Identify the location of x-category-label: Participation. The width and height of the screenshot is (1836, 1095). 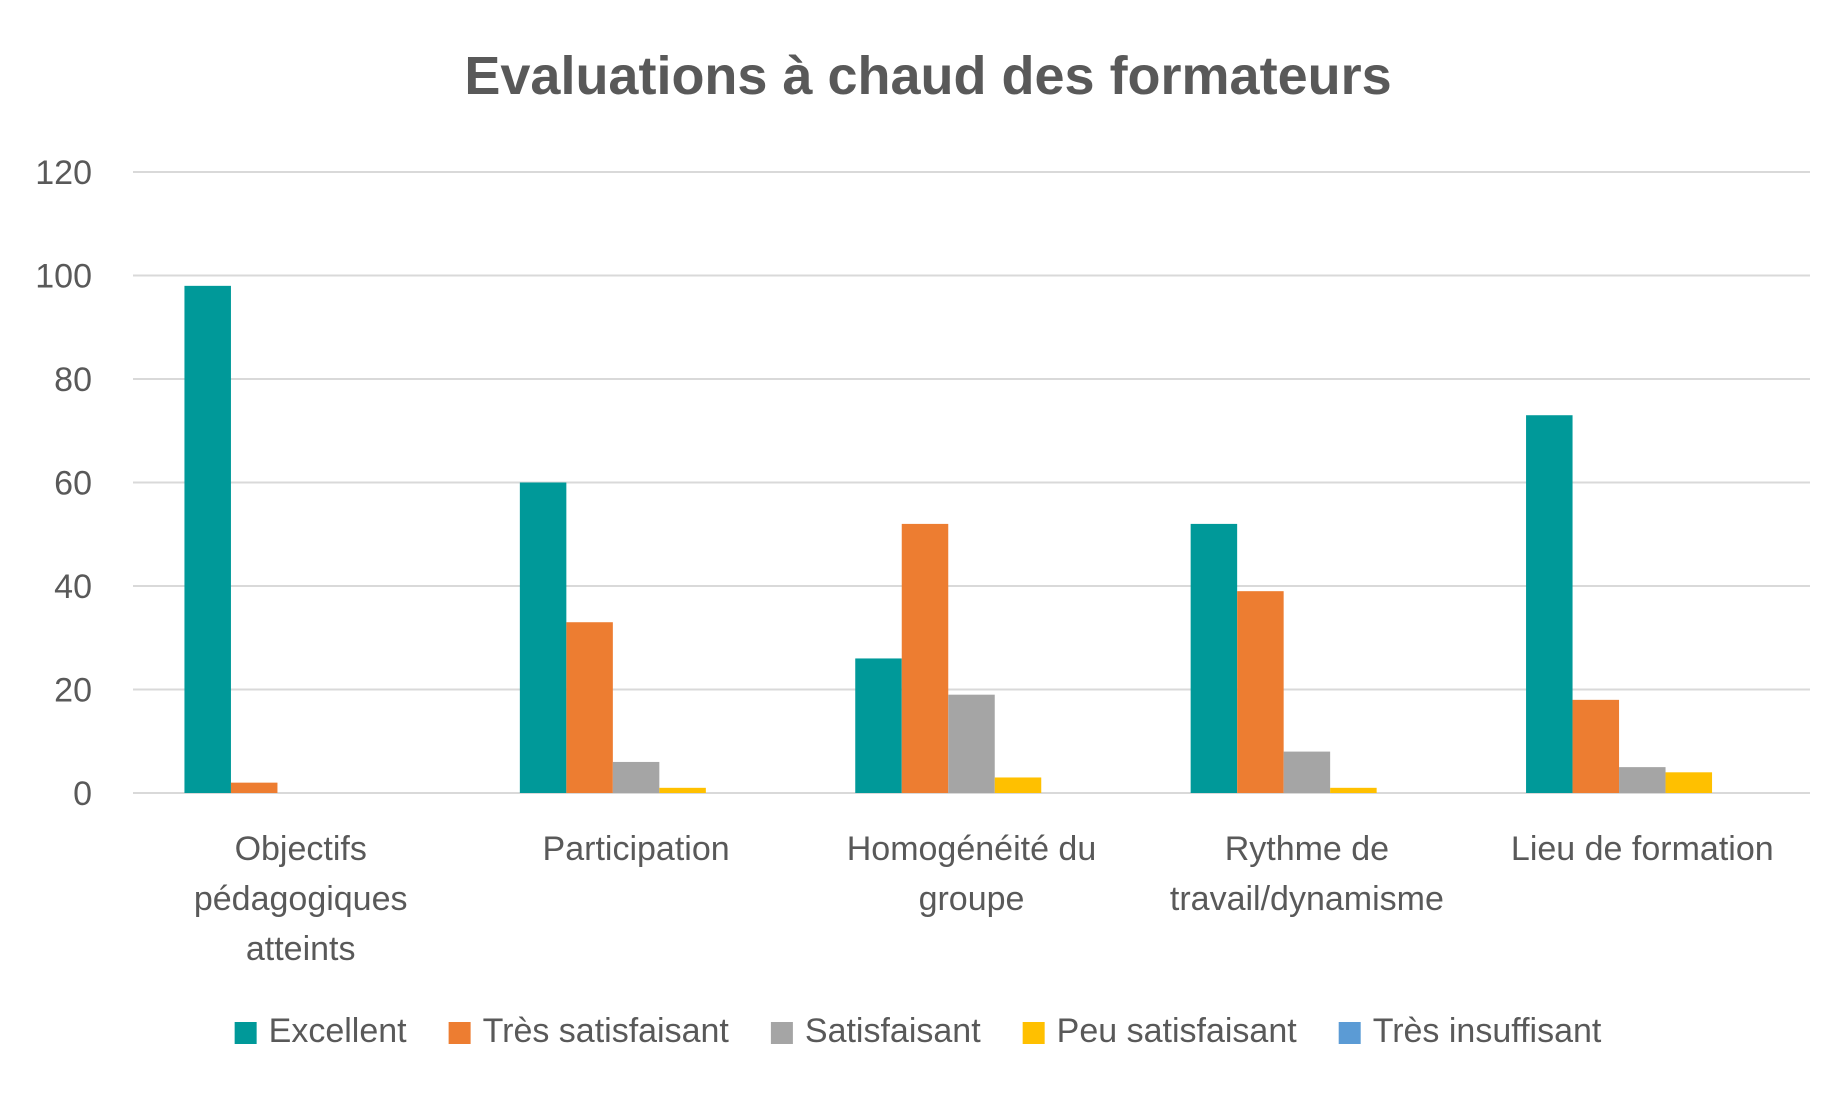
(636, 849).